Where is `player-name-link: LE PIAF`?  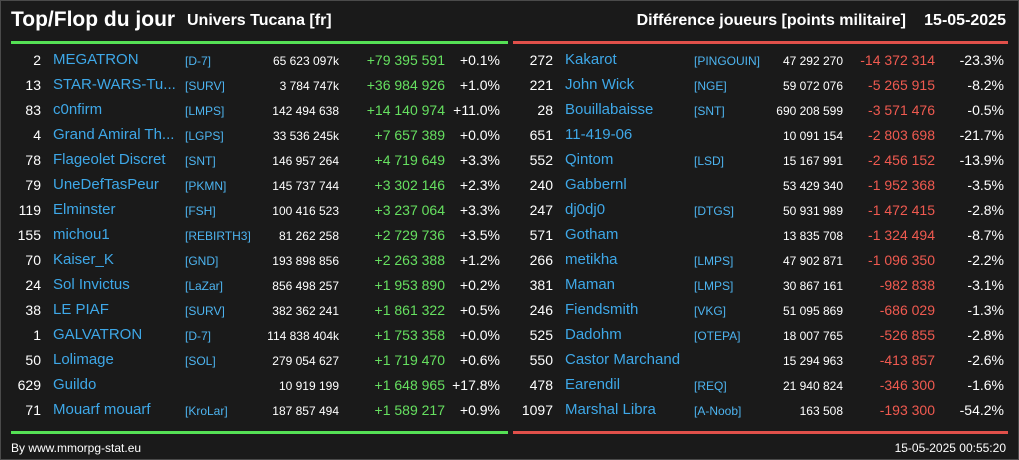
player-name-link: LE PIAF is located at coordinates (81, 309).